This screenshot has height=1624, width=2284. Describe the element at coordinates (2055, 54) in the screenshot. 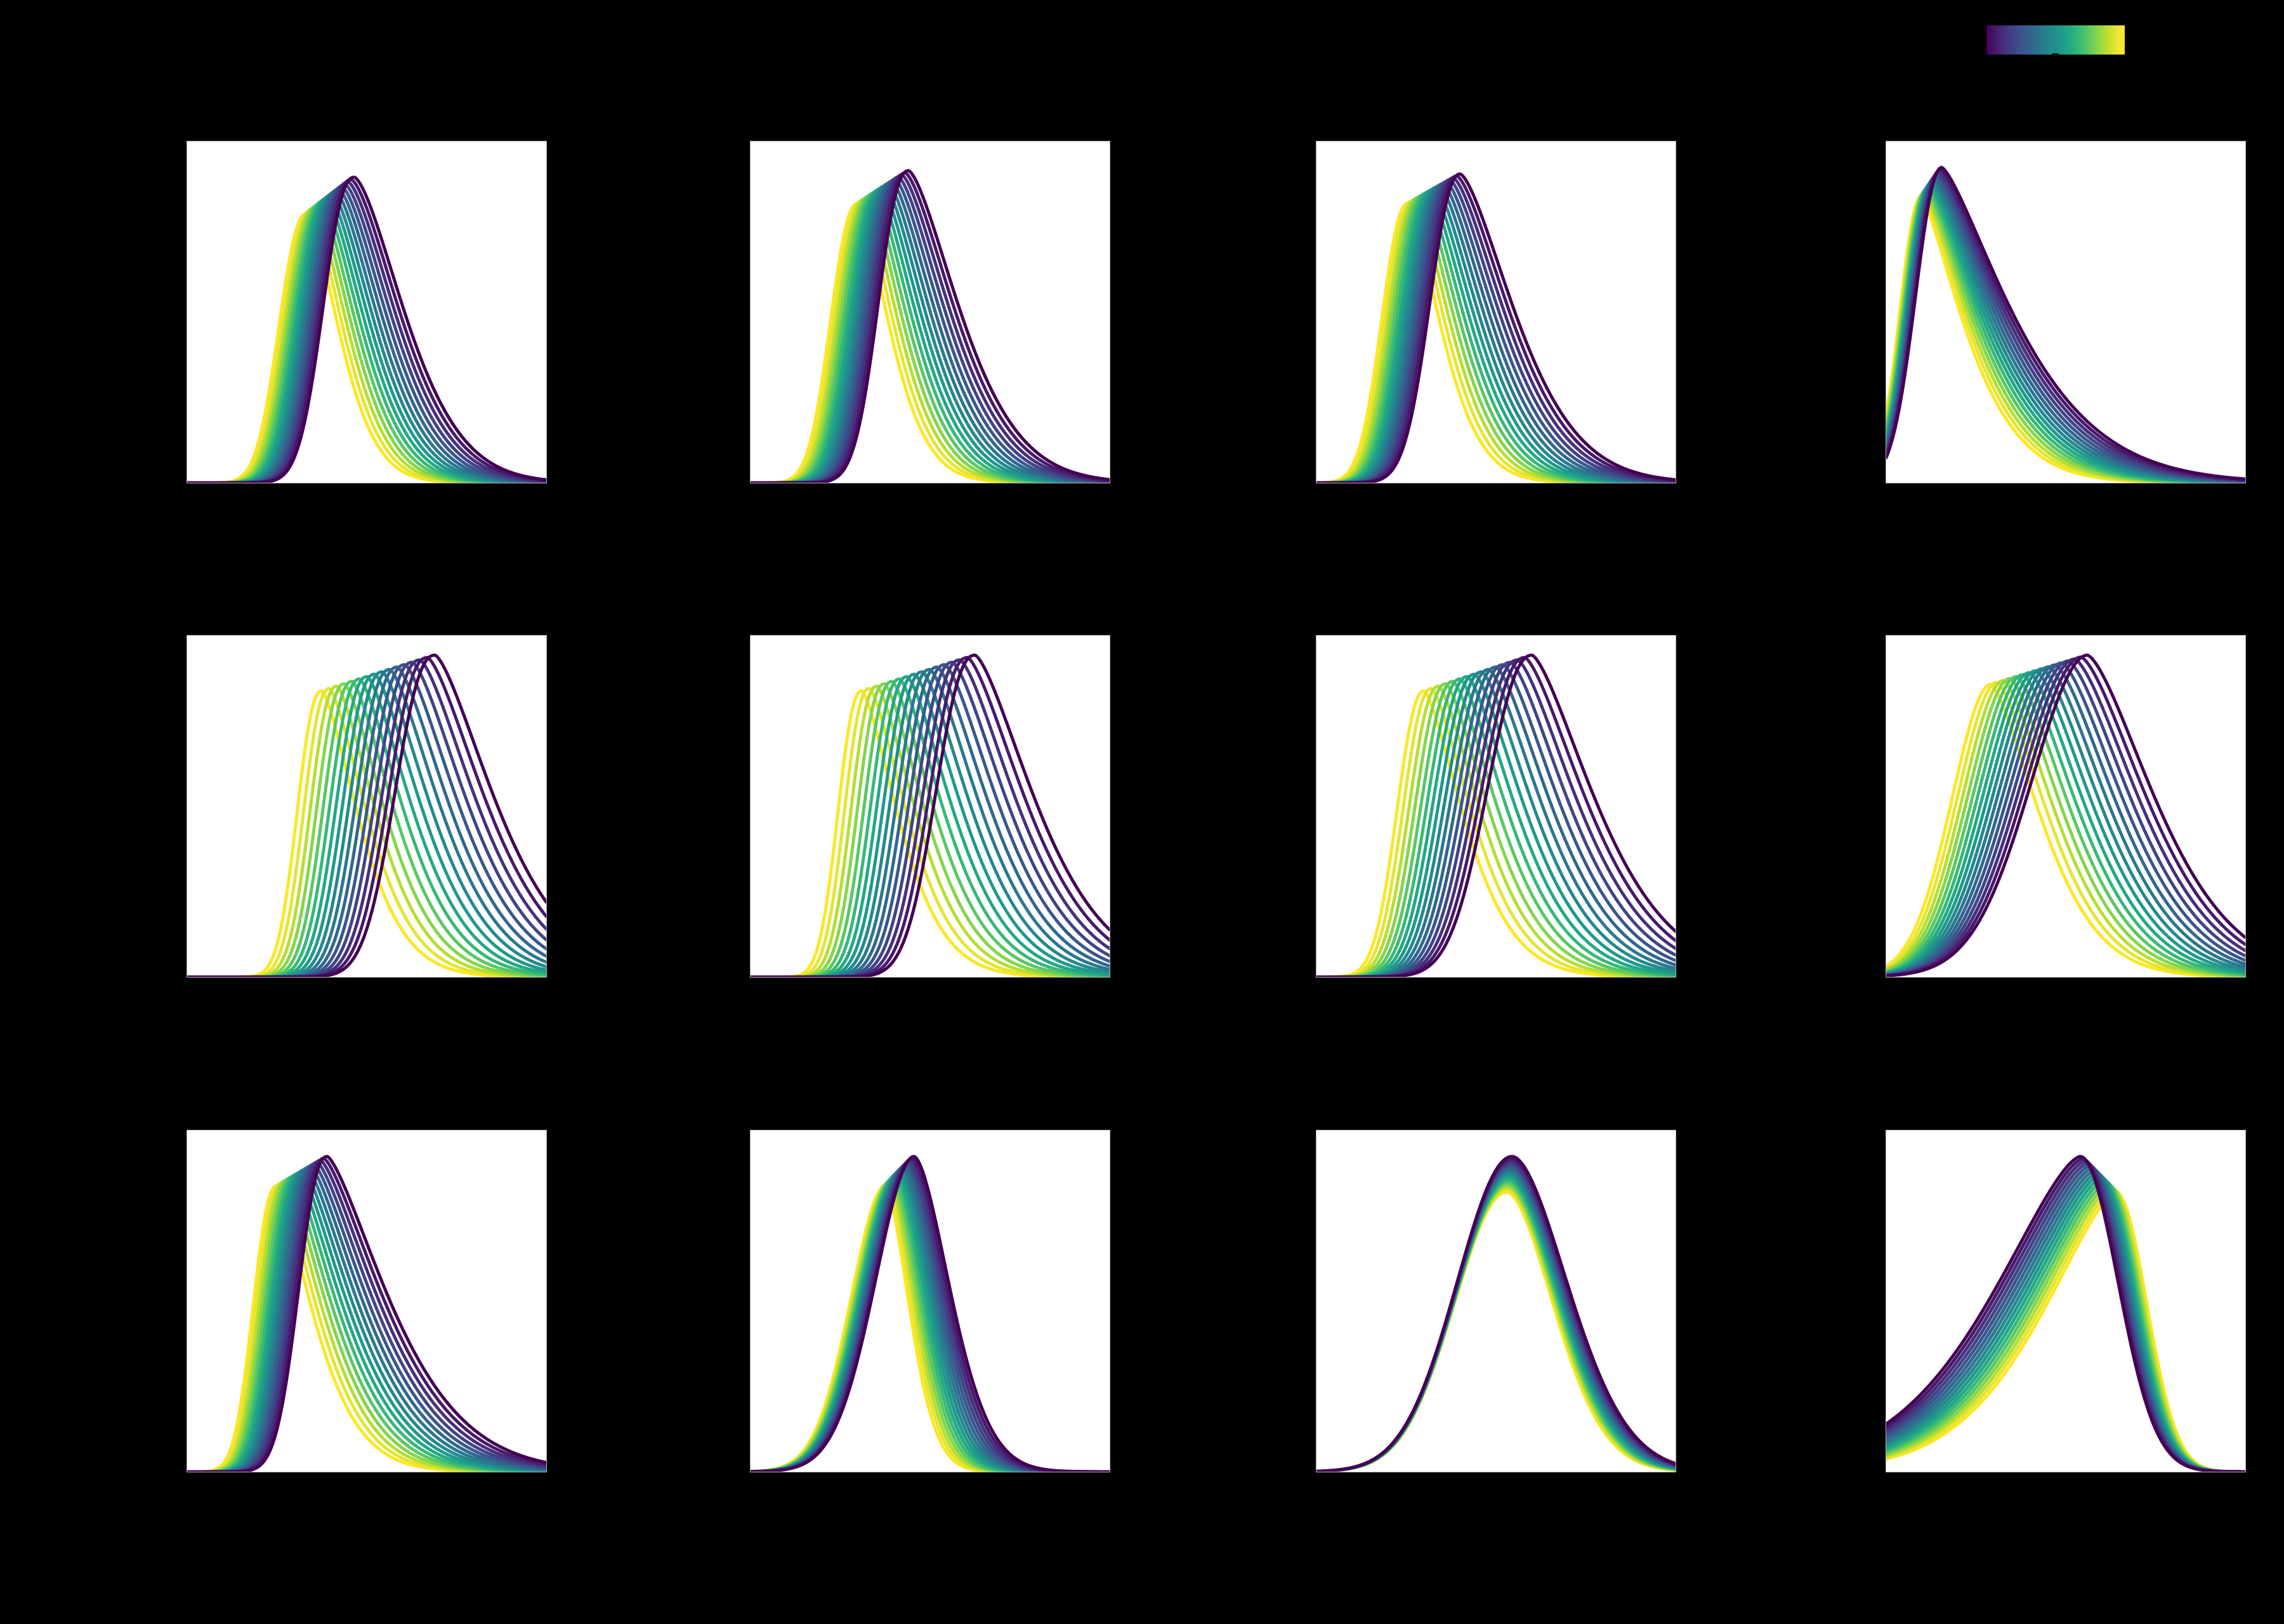

I see `colorbar-tick` at that location.